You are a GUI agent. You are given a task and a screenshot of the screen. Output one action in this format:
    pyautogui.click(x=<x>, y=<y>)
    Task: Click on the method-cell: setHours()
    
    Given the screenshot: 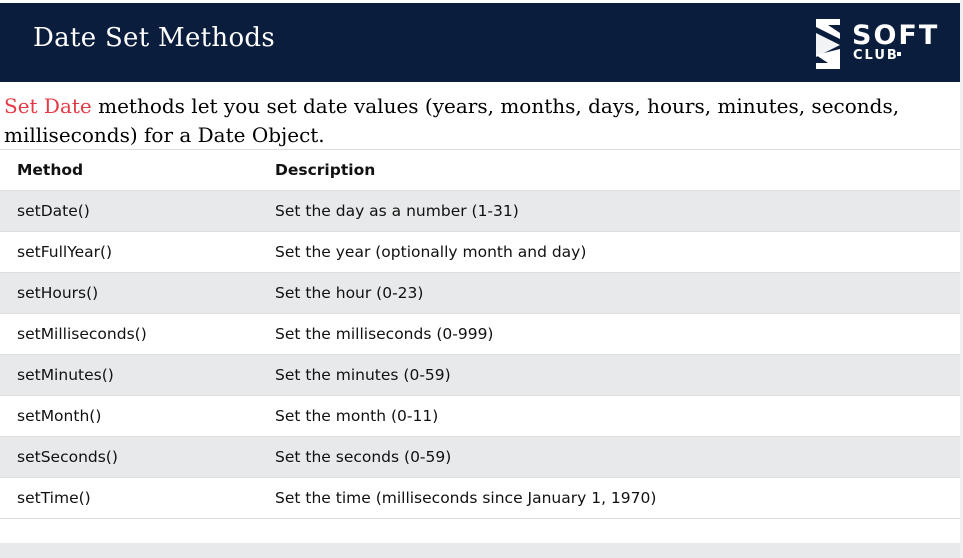 What is the action you would take?
    pyautogui.click(x=137, y=293)
    